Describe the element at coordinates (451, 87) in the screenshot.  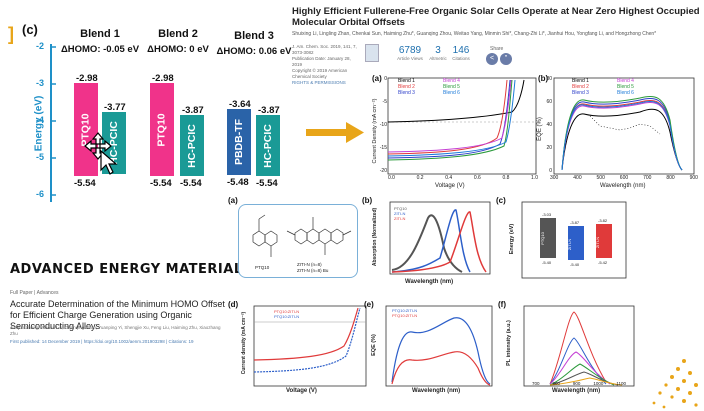
I see `jv-a-legend-5: Blend 5` at that location.